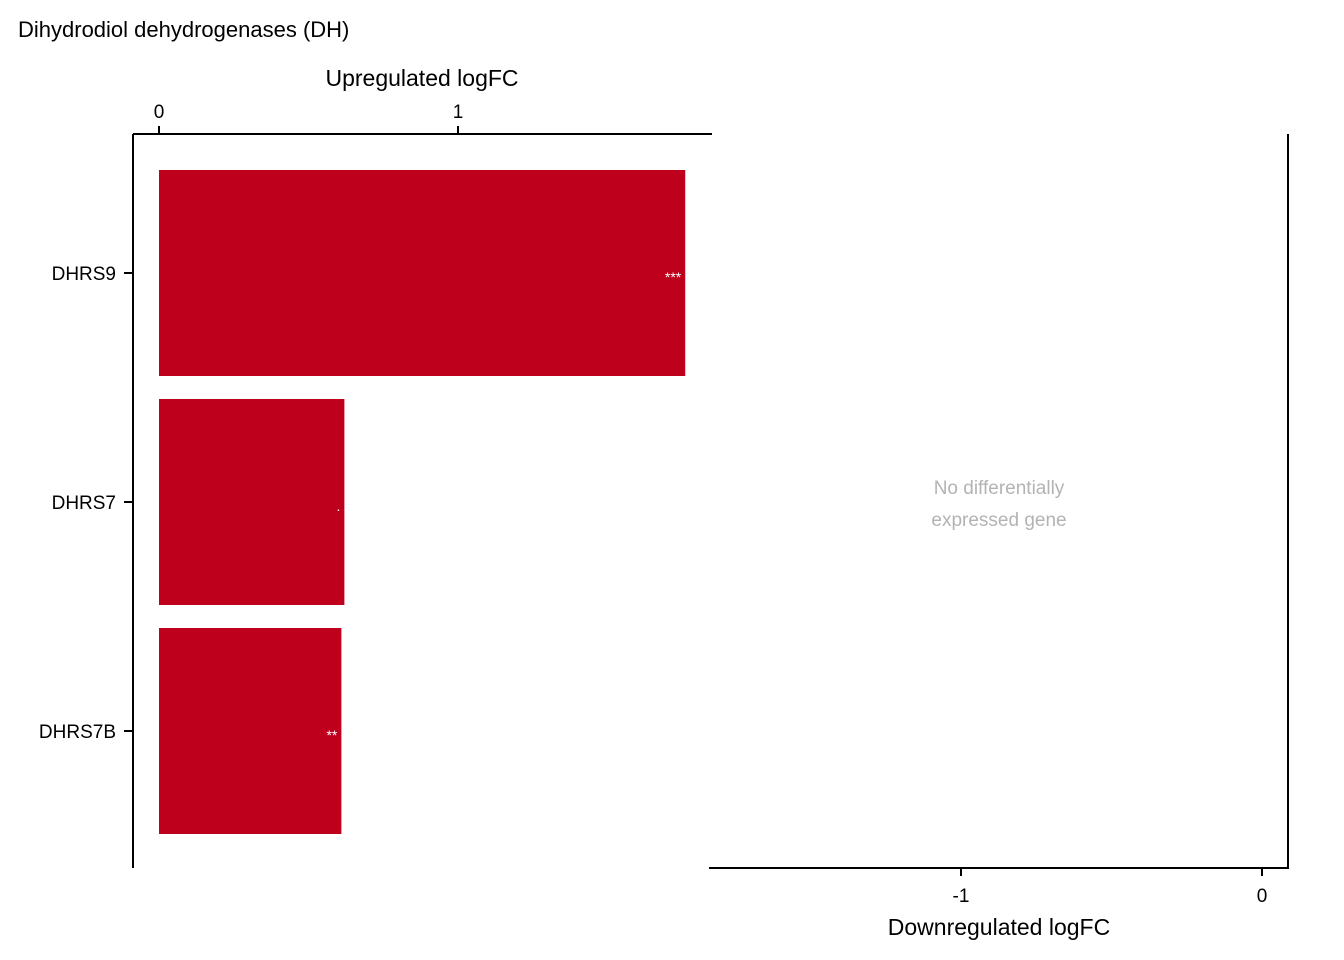  I want to click on up-x-axis-title: Upregulated logFC, so click(421, 78).